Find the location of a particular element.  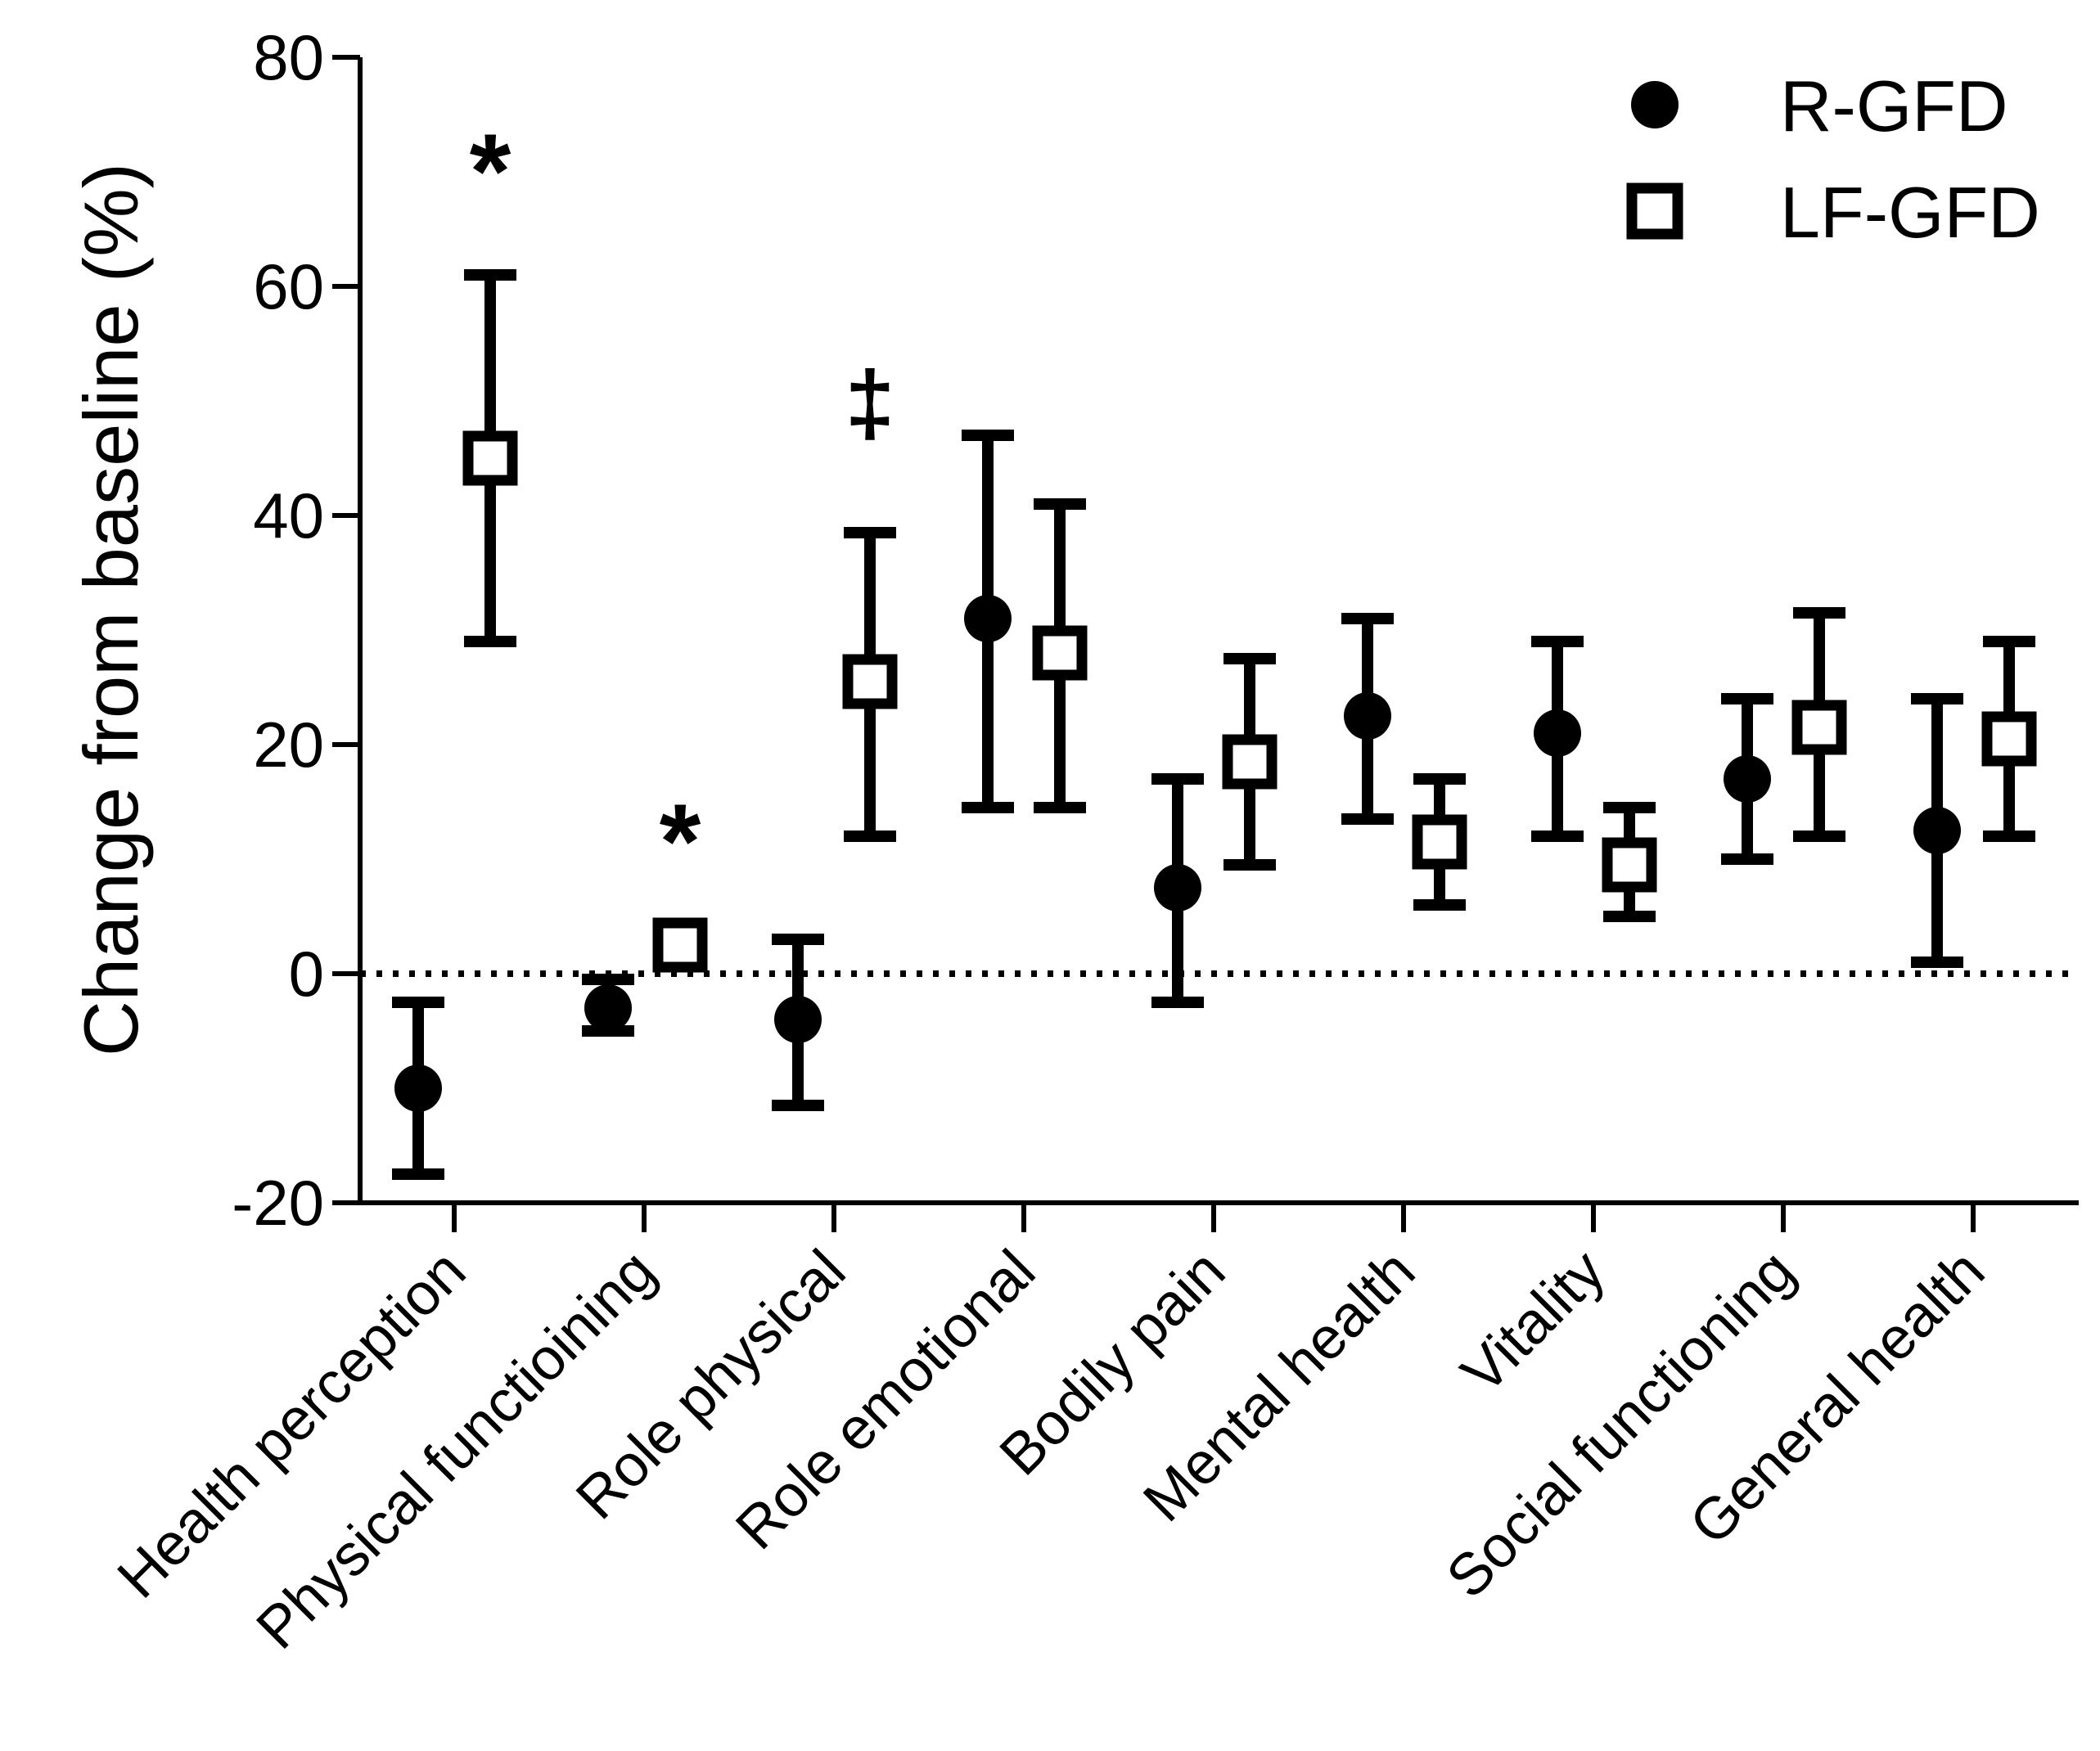

y-tick-label: 20 is located at coordinates (288, 745).